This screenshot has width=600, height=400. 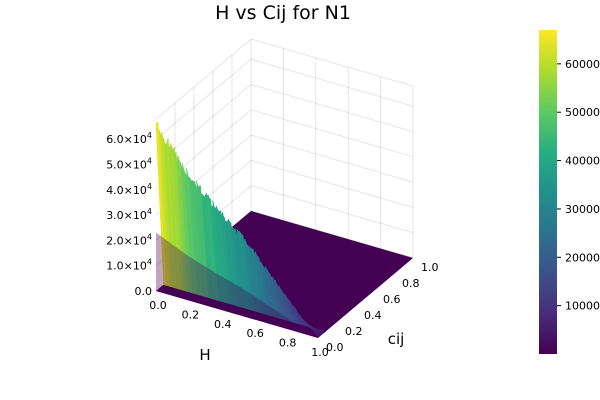 What do you see at coordinates (204, 355) in the screenshot?
I see `x-axis-title: H` at bounding box center [204, 355].